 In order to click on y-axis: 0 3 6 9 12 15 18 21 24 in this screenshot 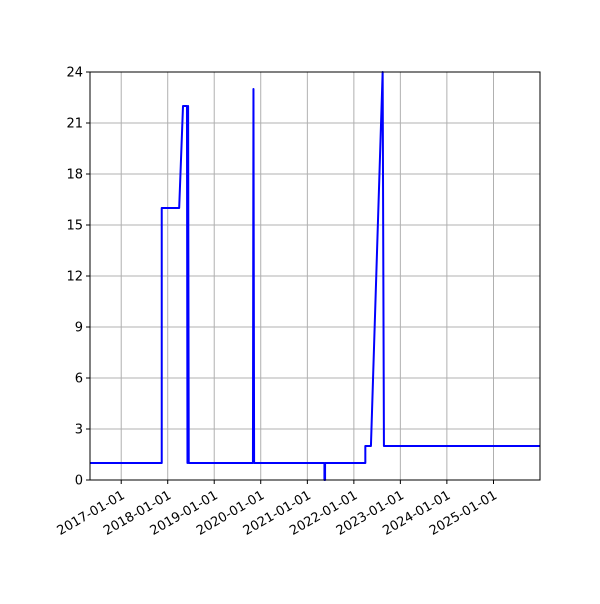, I will do `click(78, 277)`.